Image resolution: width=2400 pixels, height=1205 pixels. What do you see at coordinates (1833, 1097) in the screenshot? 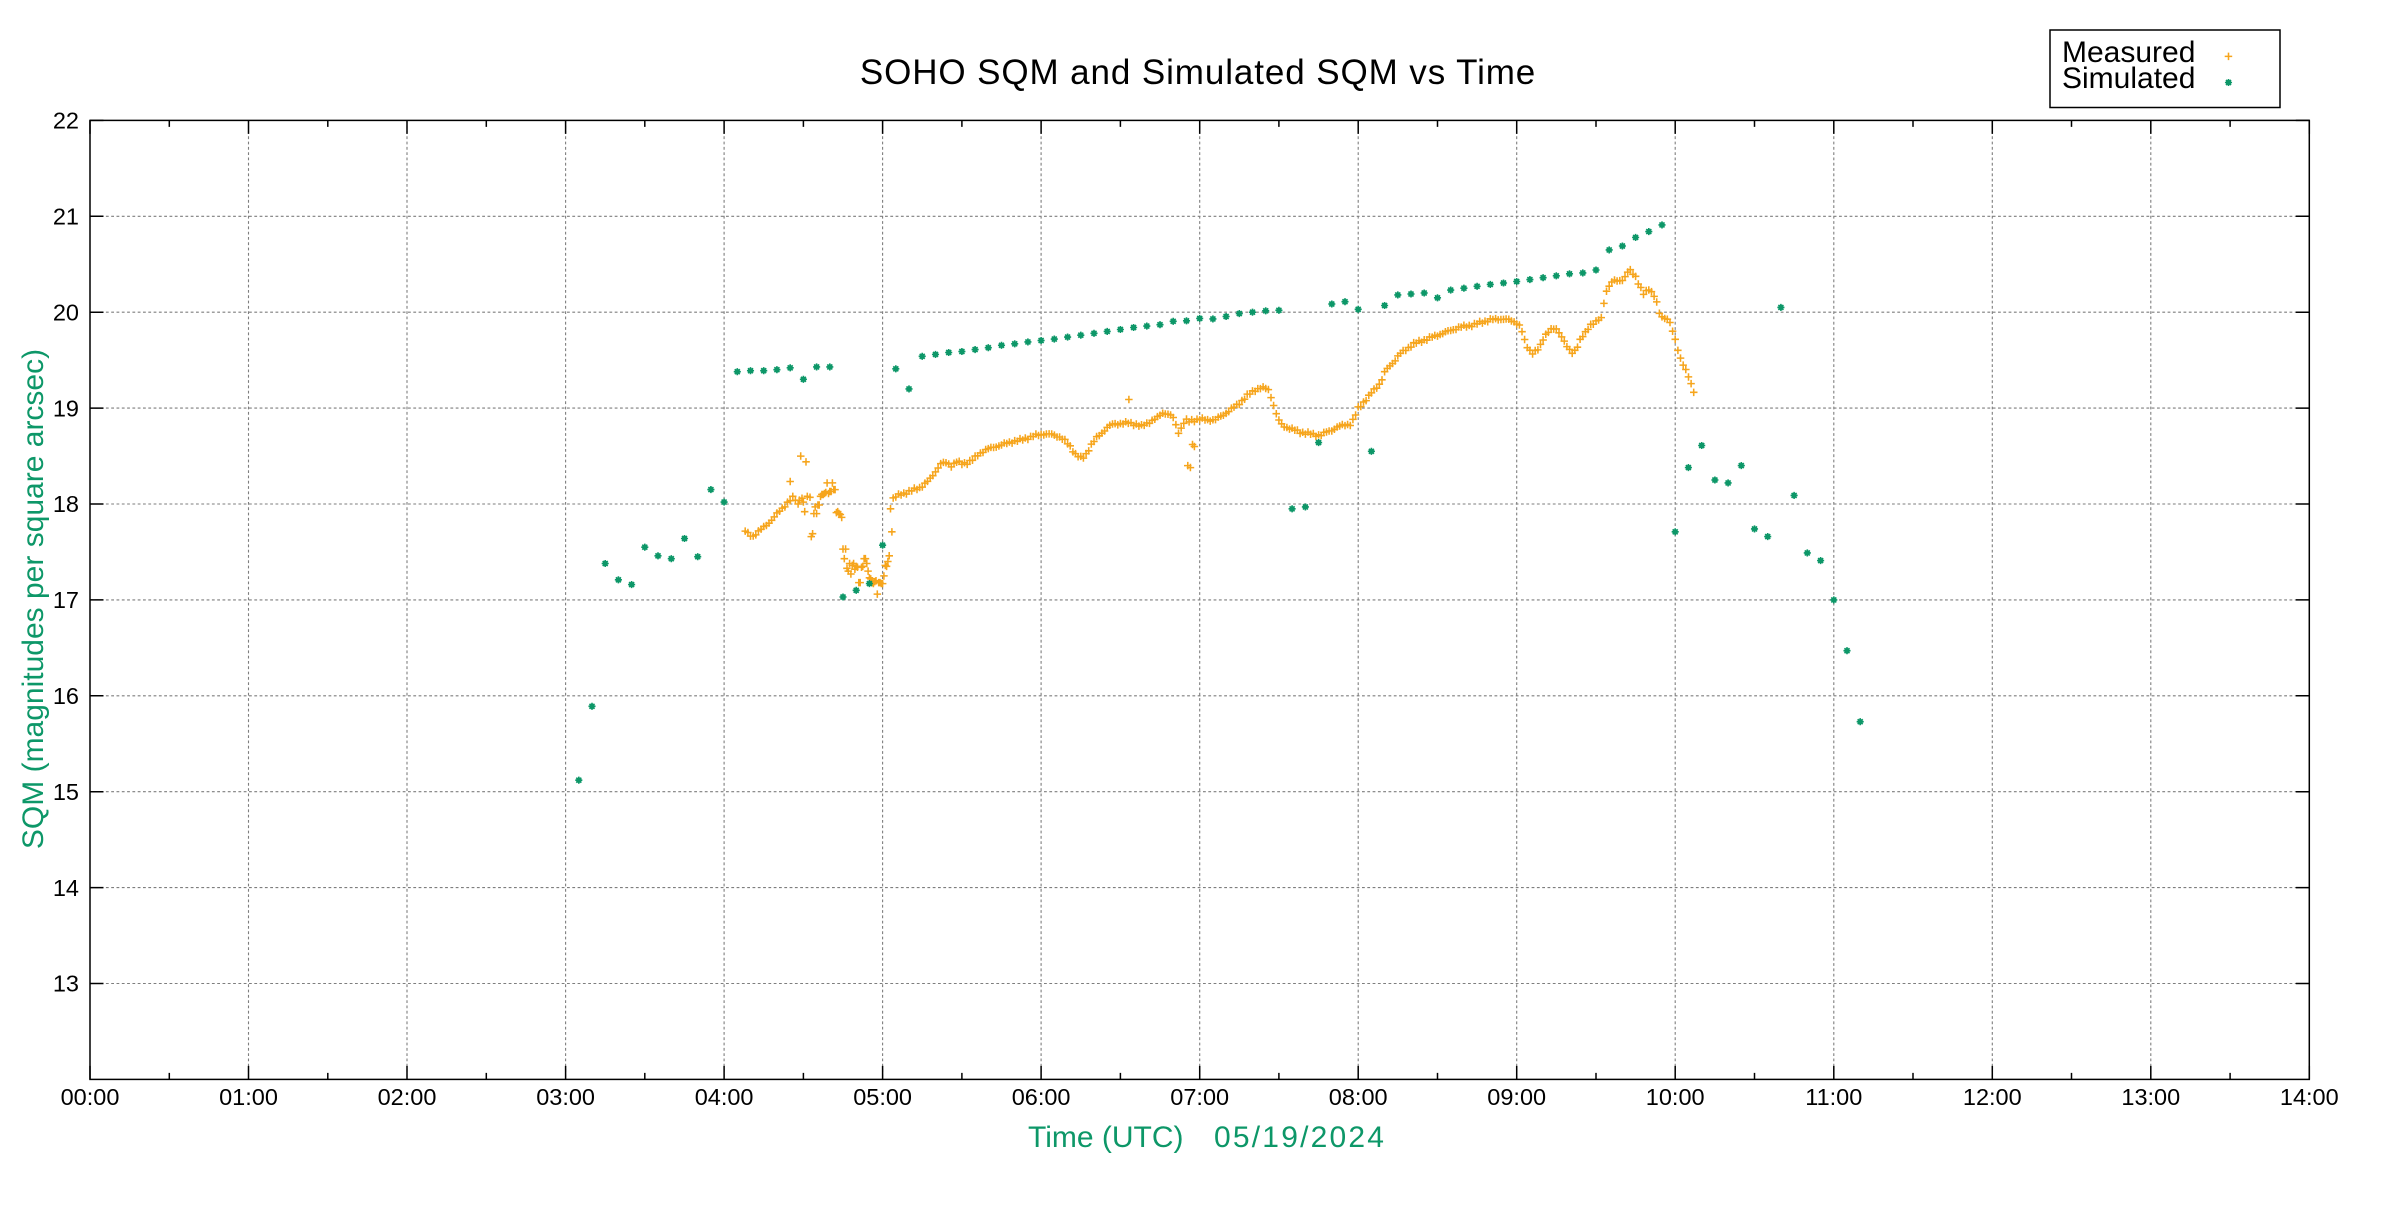
I see `svg-text: 11:00` at bounding box center [1833, 1097].